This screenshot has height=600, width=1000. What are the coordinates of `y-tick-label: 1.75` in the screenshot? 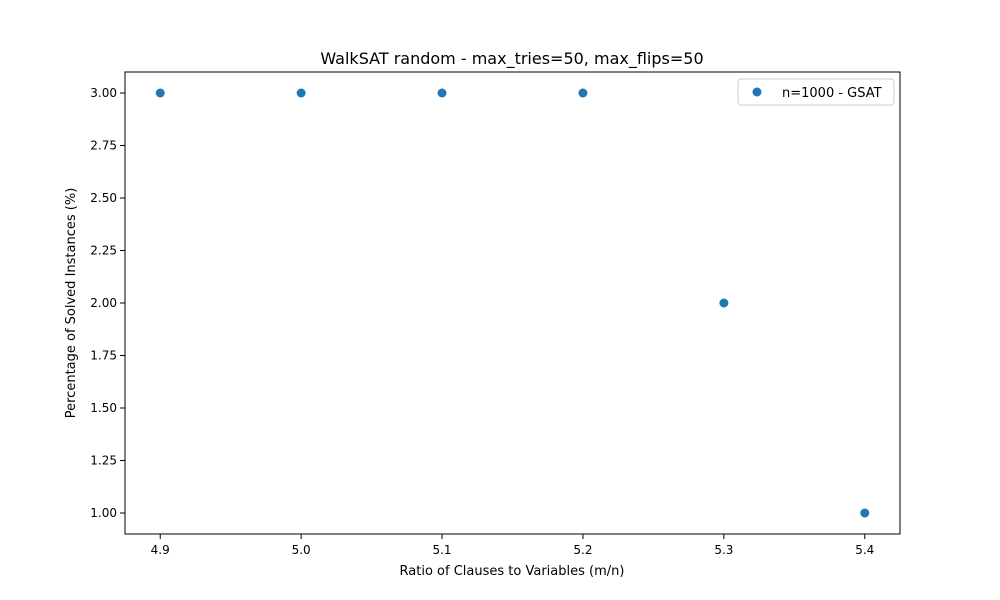 It's located at (103, 356).